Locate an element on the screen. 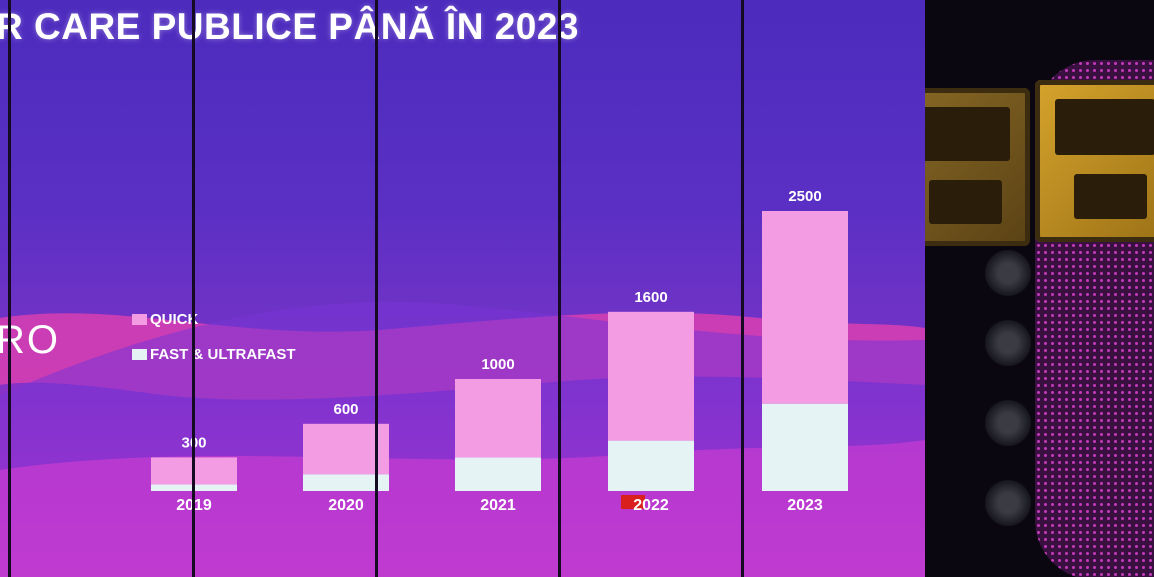 This screenshot has height=577, width=1154. bar-quick-2021 is located at coordinates (498, 418).